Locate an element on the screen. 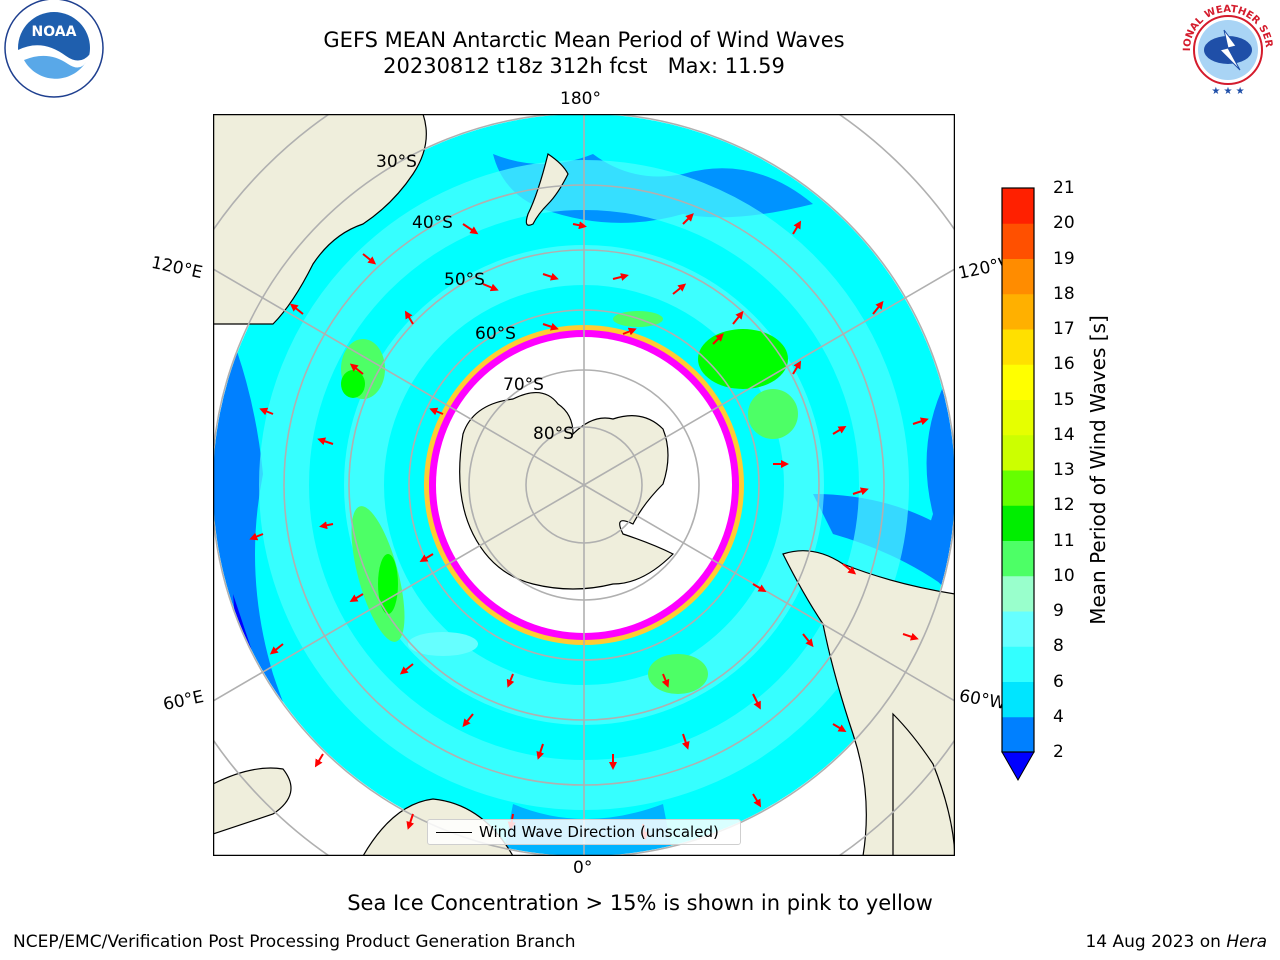 Image resolution: width=1280 pixels, height=960 pixels. footer-date: 14 Aug 2023 on Hera is located at coordinates (1176, 942).